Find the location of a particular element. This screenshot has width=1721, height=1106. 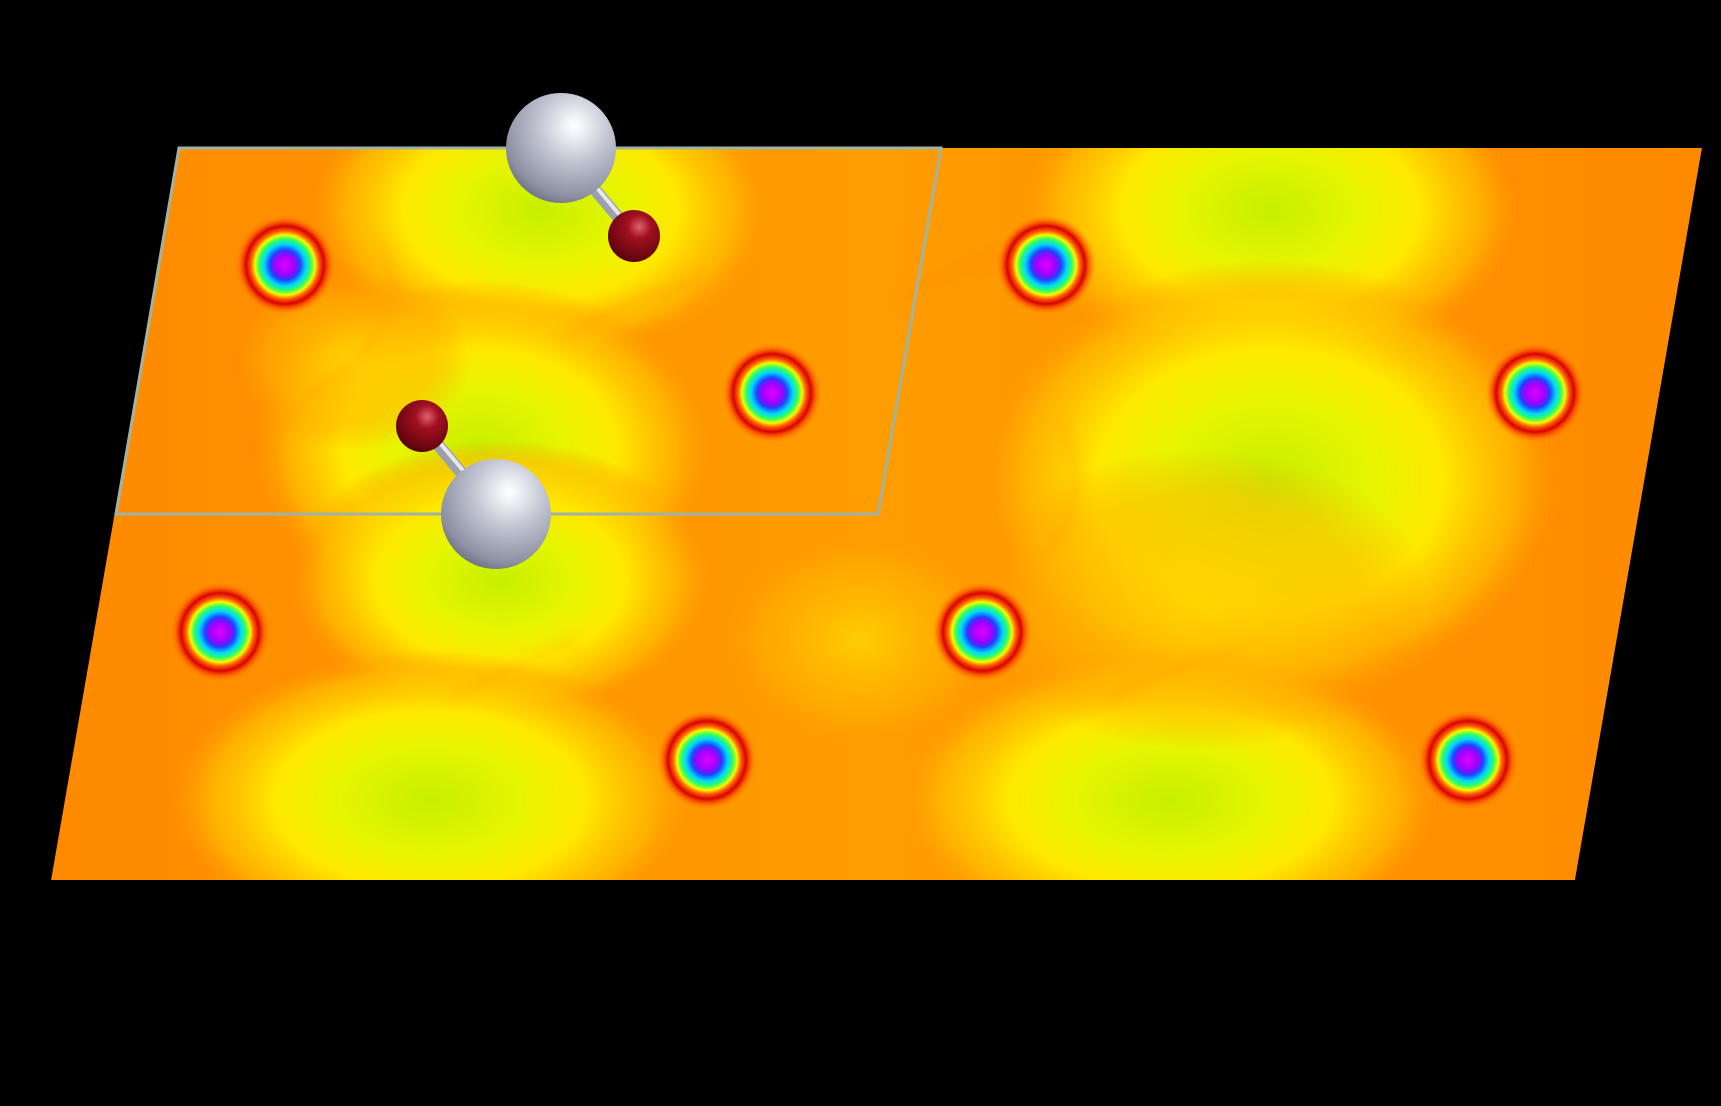

molecule-top is located at coordinates (583, 177).